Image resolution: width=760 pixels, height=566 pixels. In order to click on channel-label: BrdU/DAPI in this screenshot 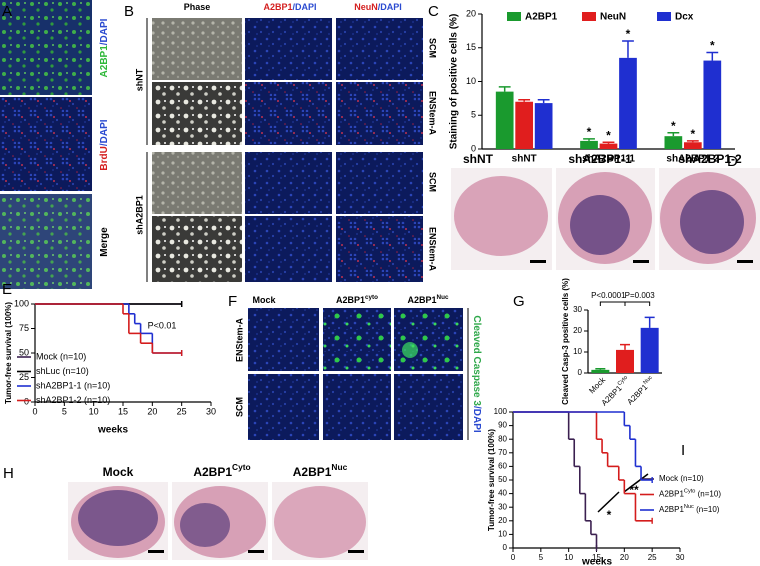, I will do `click(104, 144)`.